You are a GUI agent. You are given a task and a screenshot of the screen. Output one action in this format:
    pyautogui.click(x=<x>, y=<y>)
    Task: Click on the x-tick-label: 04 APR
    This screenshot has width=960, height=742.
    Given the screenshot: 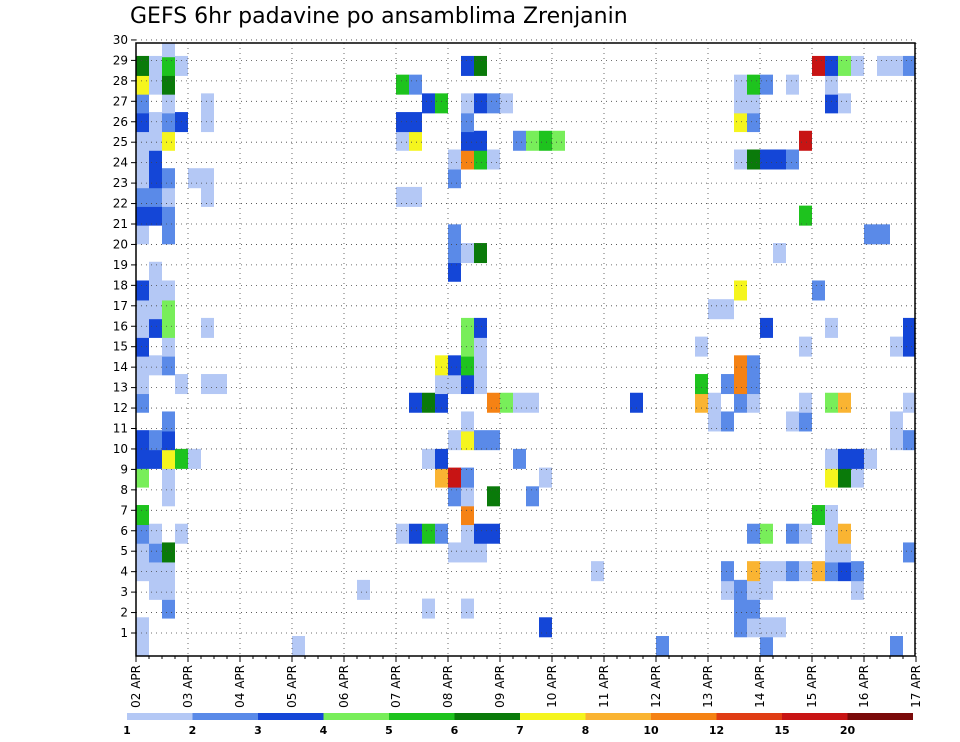 What is the action you would take?
    pyautogui.click(x=240, y=686)
    